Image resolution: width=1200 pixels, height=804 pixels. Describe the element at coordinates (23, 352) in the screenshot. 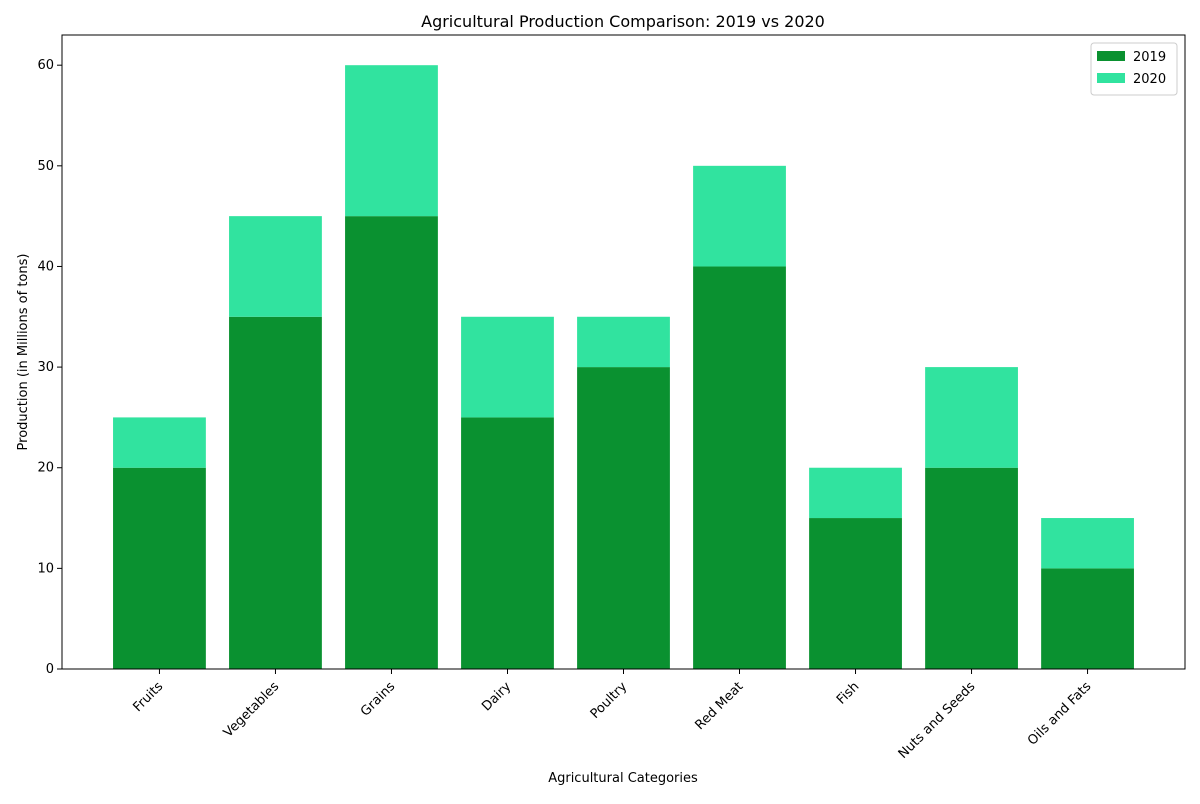

I see `y-axis-label: Production (in Millions of tons)` at that location.